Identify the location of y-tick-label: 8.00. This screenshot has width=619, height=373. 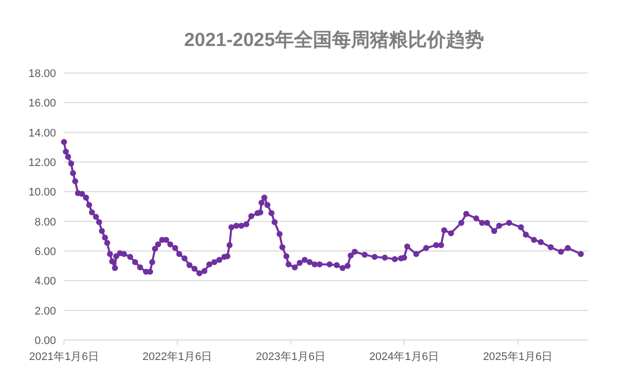
(45, 222).